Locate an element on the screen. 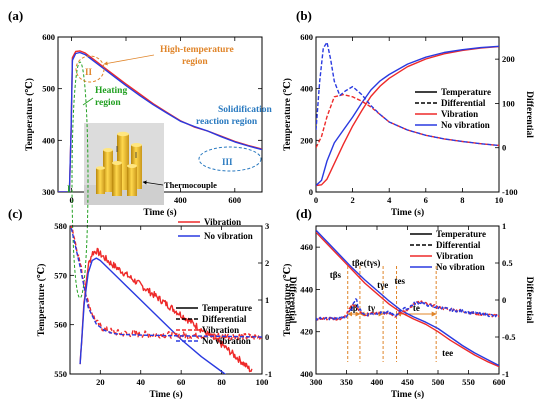 This screenshot has width=554, height=407. panel-d-series-differential-no-vibration is located at coordinates (407, 309).